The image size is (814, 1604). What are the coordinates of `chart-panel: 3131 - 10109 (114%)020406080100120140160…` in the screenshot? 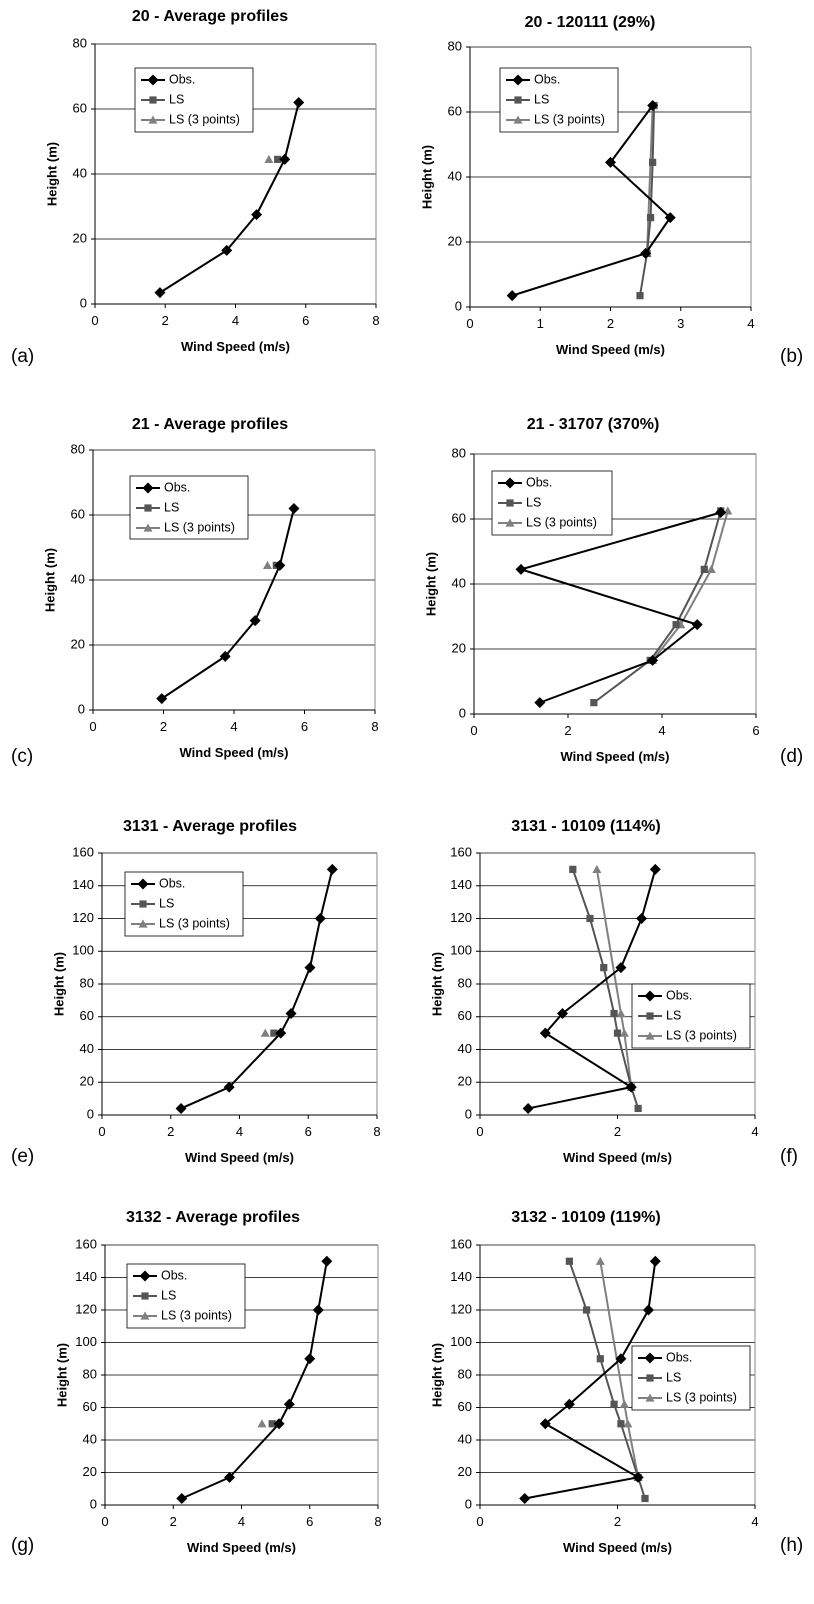 It's located at (613, 992).